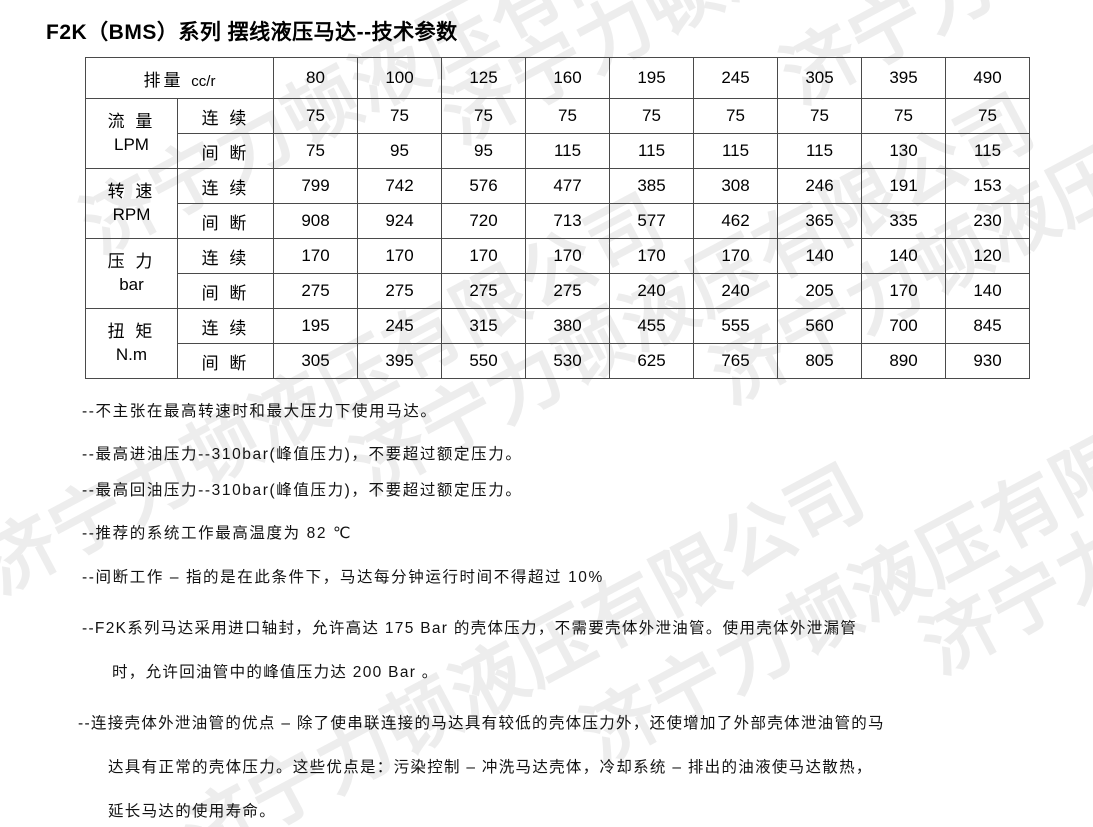  I want to click on table-cell-value: 700, so click(903, 326).